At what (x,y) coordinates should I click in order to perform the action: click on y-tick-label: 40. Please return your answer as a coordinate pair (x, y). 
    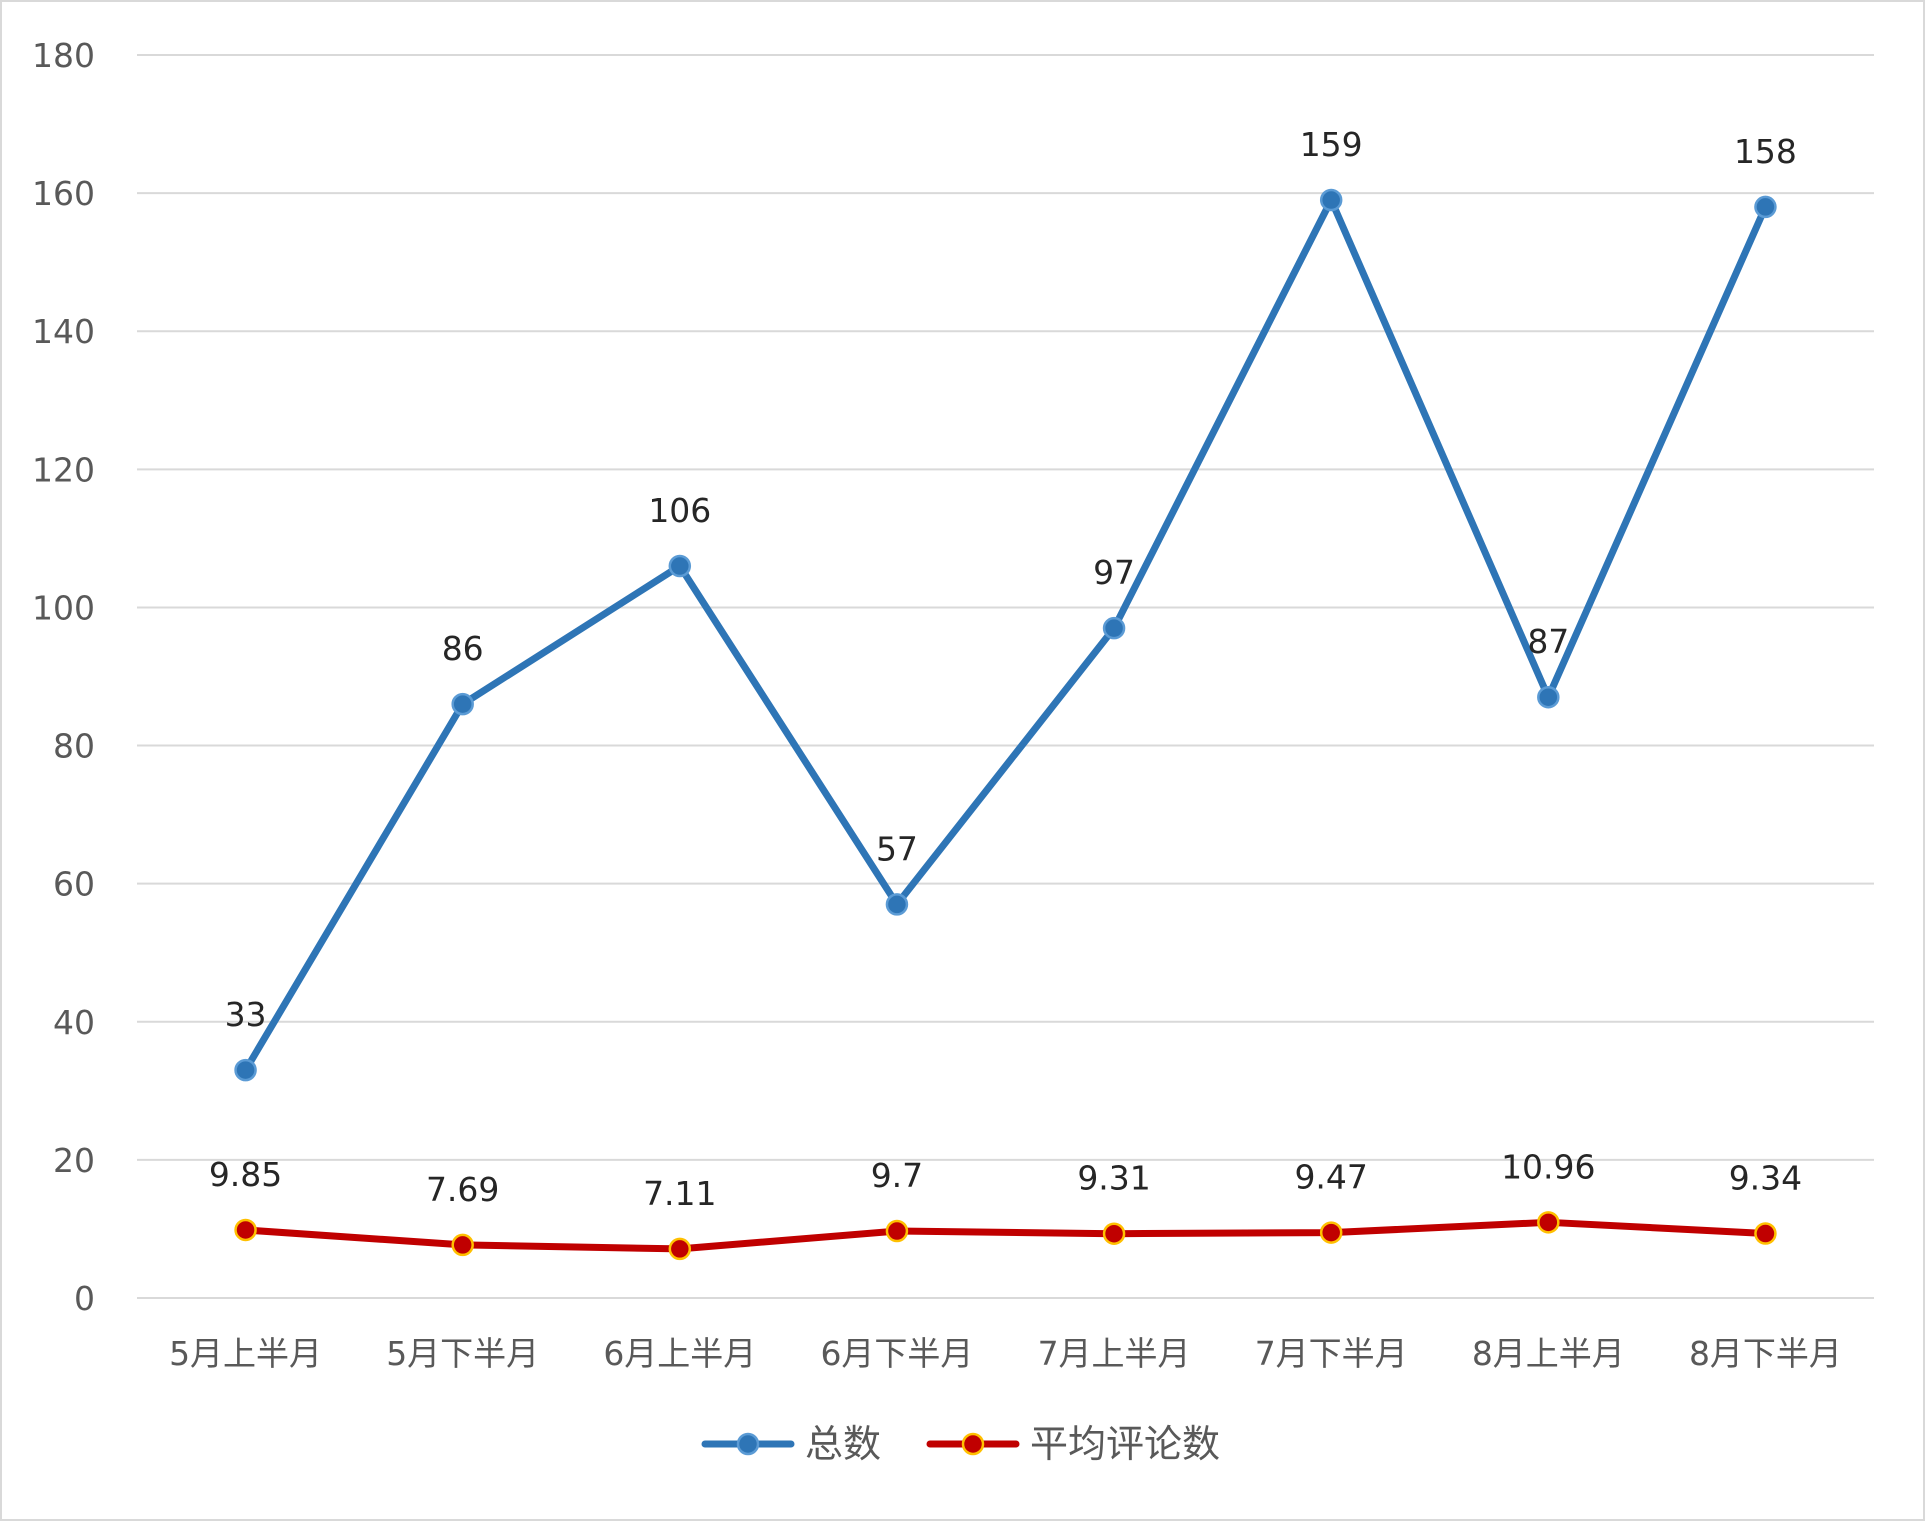
    Looking at the image, I should click on (74, 1022).